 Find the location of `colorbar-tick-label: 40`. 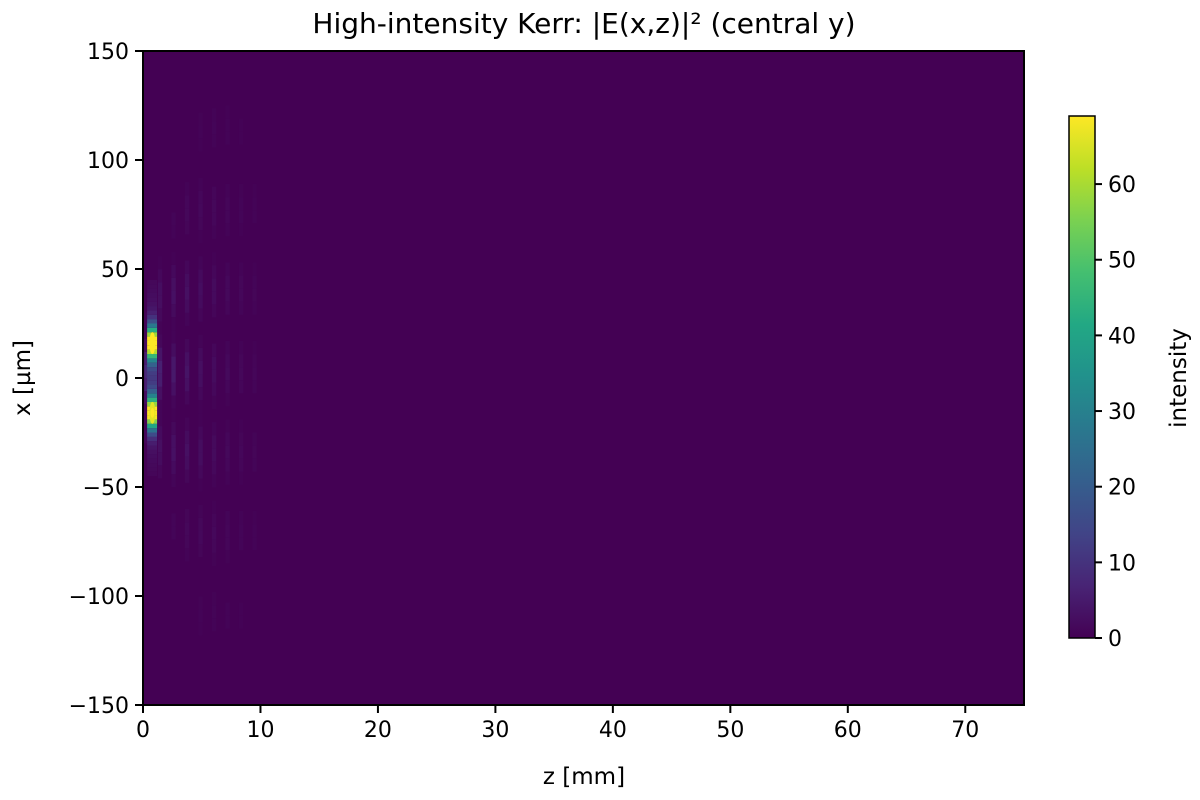

colorbar-tick-label: 40 is located at coordinates (1122, 336).